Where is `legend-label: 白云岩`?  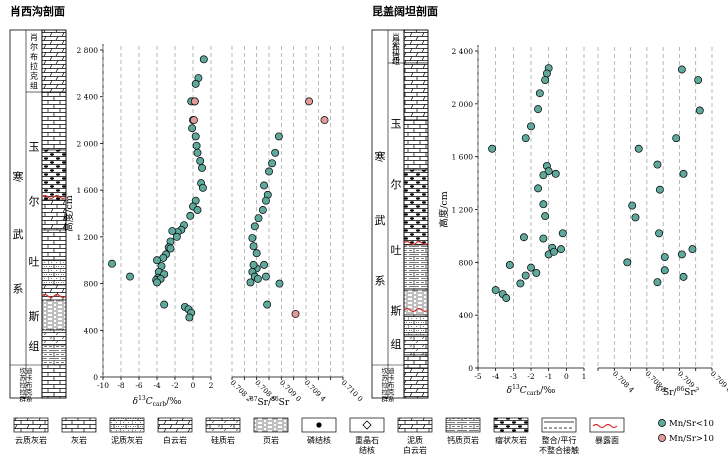 legend-label: 白云岩 is located at coordinates (175, 440).